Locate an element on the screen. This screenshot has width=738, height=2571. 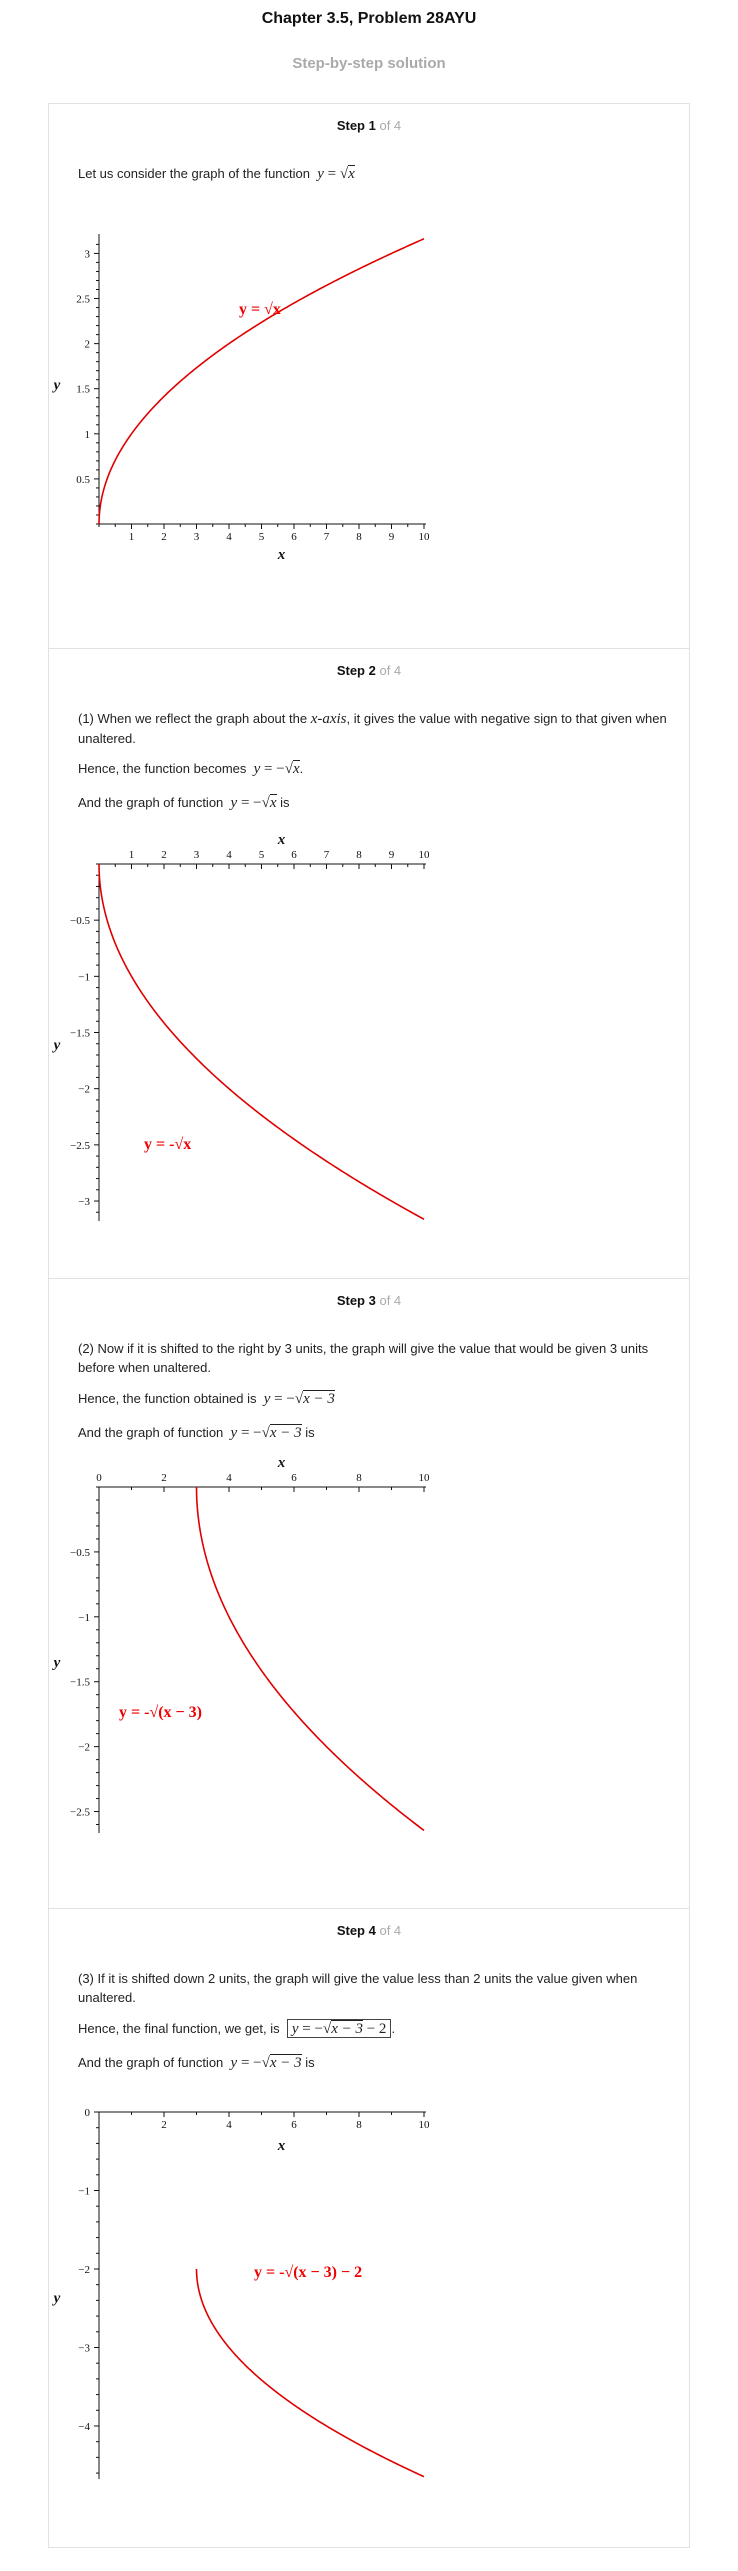
curve-label: y = √x is located at coordinates (260, 309).